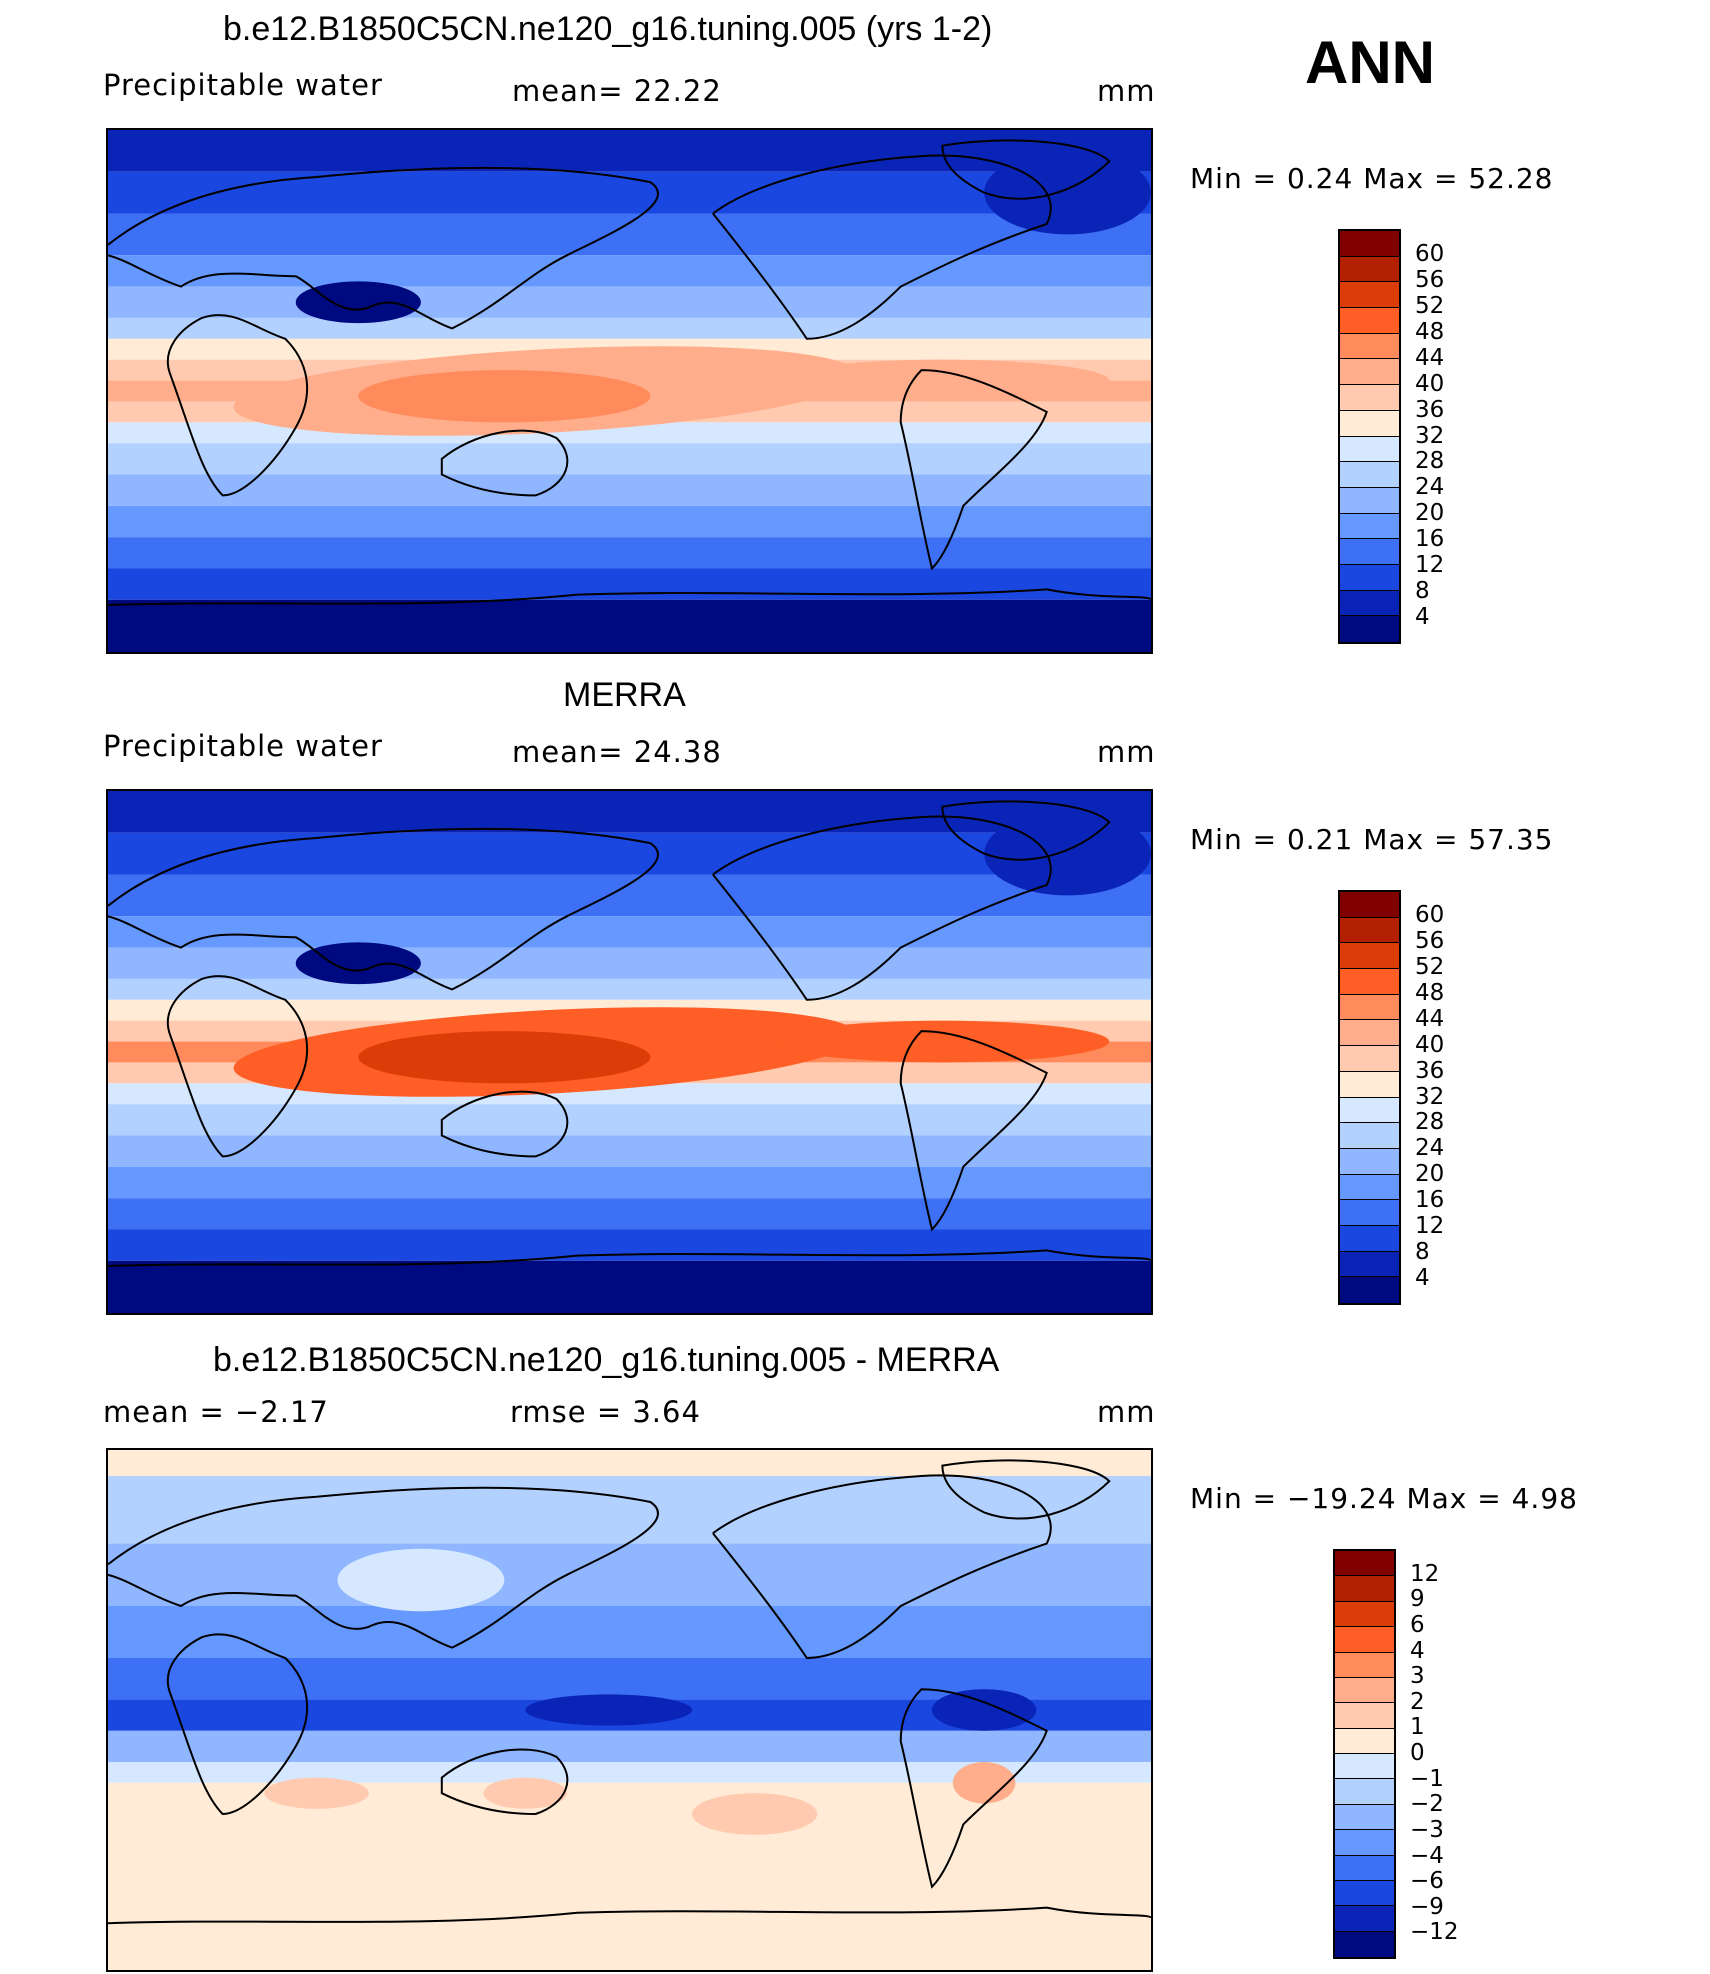 This screenshot has height=1974, width=1710. What do you see at coordinates (1417, 1599) in the screenshot?
I see `colorbar-tick-label: 9` at bounding box center [1417, 1599].